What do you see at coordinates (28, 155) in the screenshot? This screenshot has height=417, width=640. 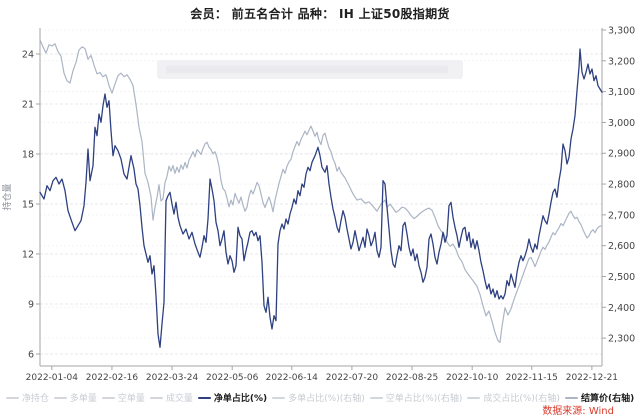 I see `left-axis-tick-label: 18` at bounding box center [28, 155].